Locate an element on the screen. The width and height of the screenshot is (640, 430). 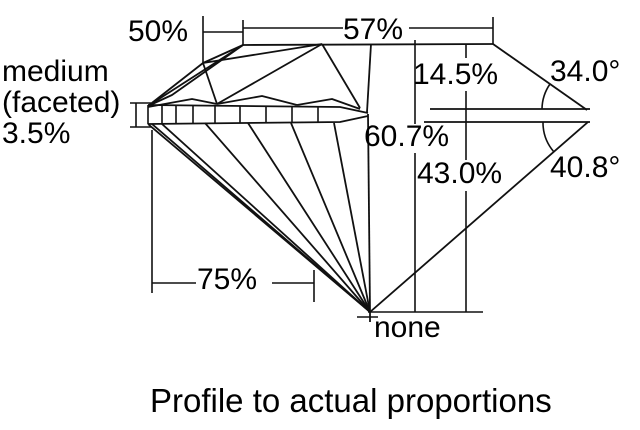
diagram-caption: Profile to actual proportions is located at coordinates (351, 400).